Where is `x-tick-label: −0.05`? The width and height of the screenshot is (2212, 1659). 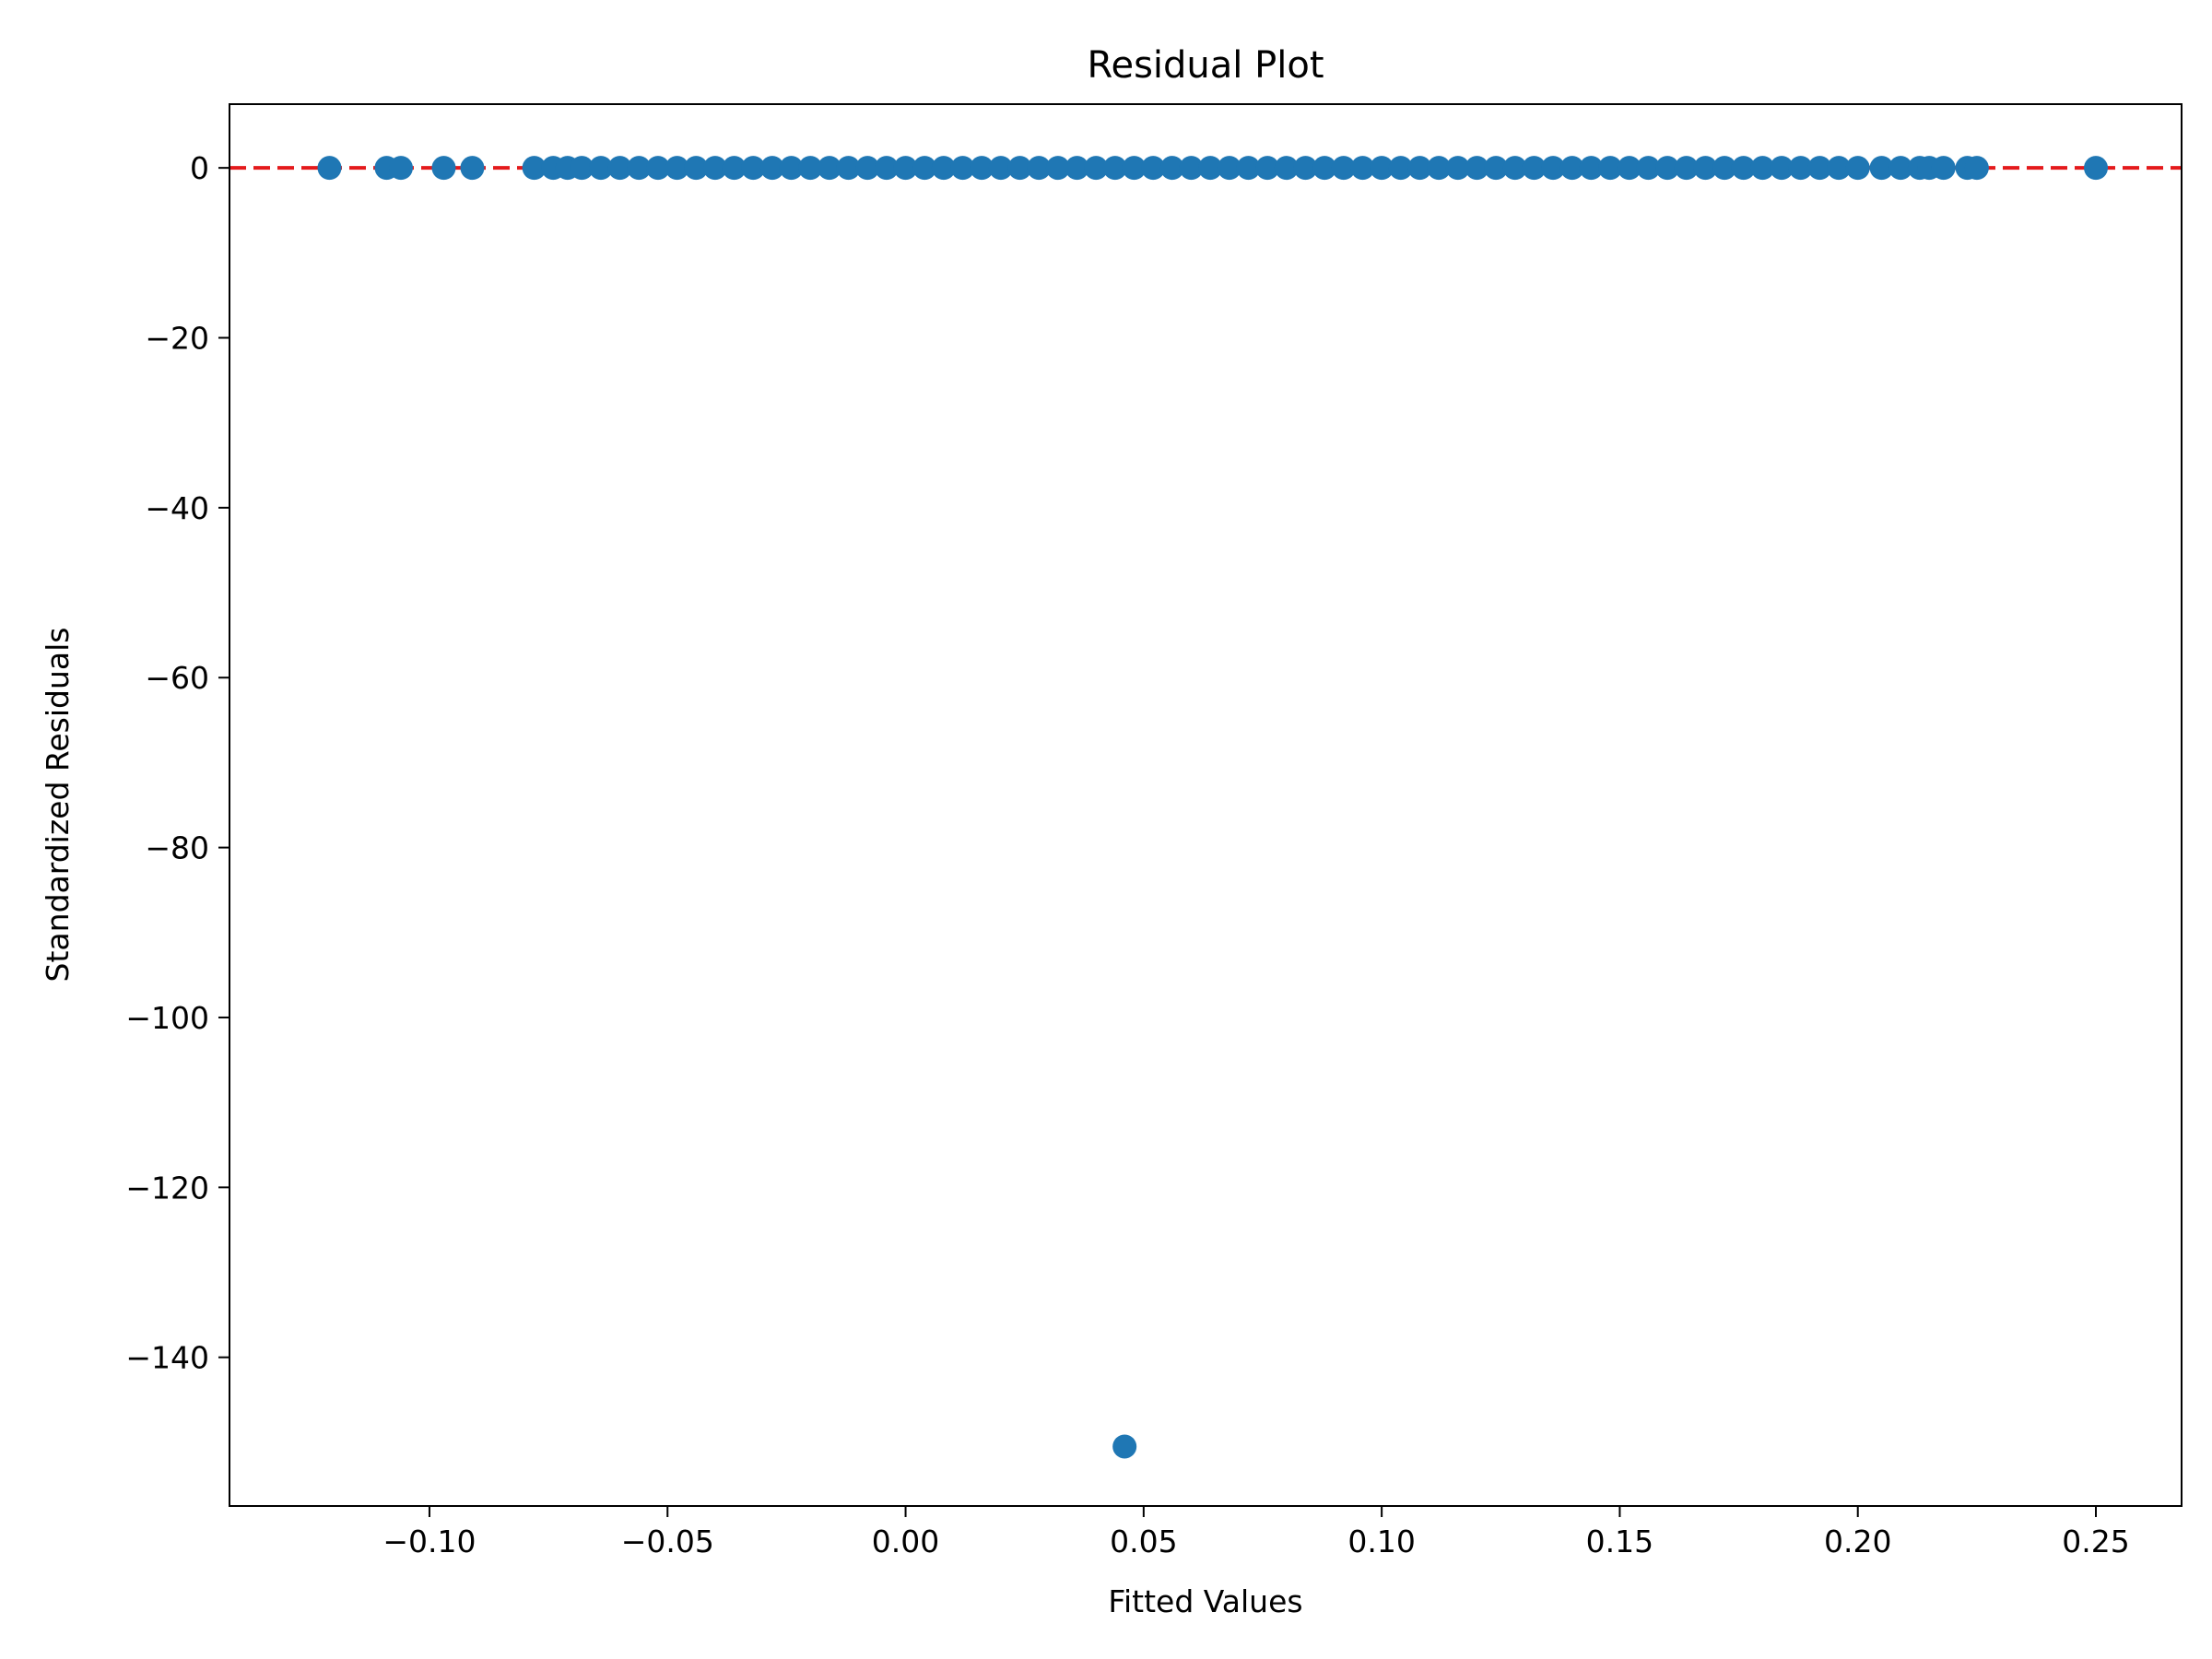
x-tick-label: −0.05 is located at coordinates (667, 1541).